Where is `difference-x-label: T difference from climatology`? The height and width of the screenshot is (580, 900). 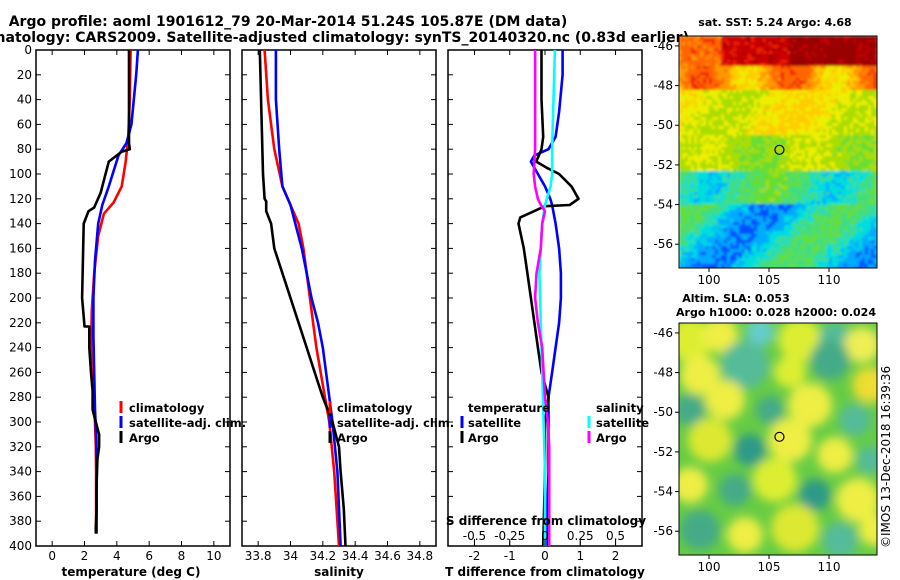 difference-x-label: T difference from climatology is located at coordinates (545, 572).